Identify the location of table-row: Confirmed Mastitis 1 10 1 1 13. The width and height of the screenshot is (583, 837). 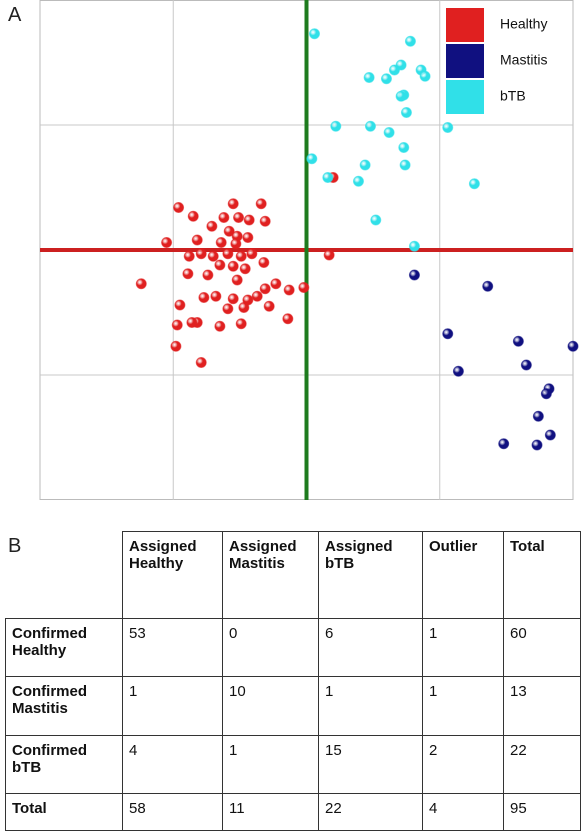
(293, 706).